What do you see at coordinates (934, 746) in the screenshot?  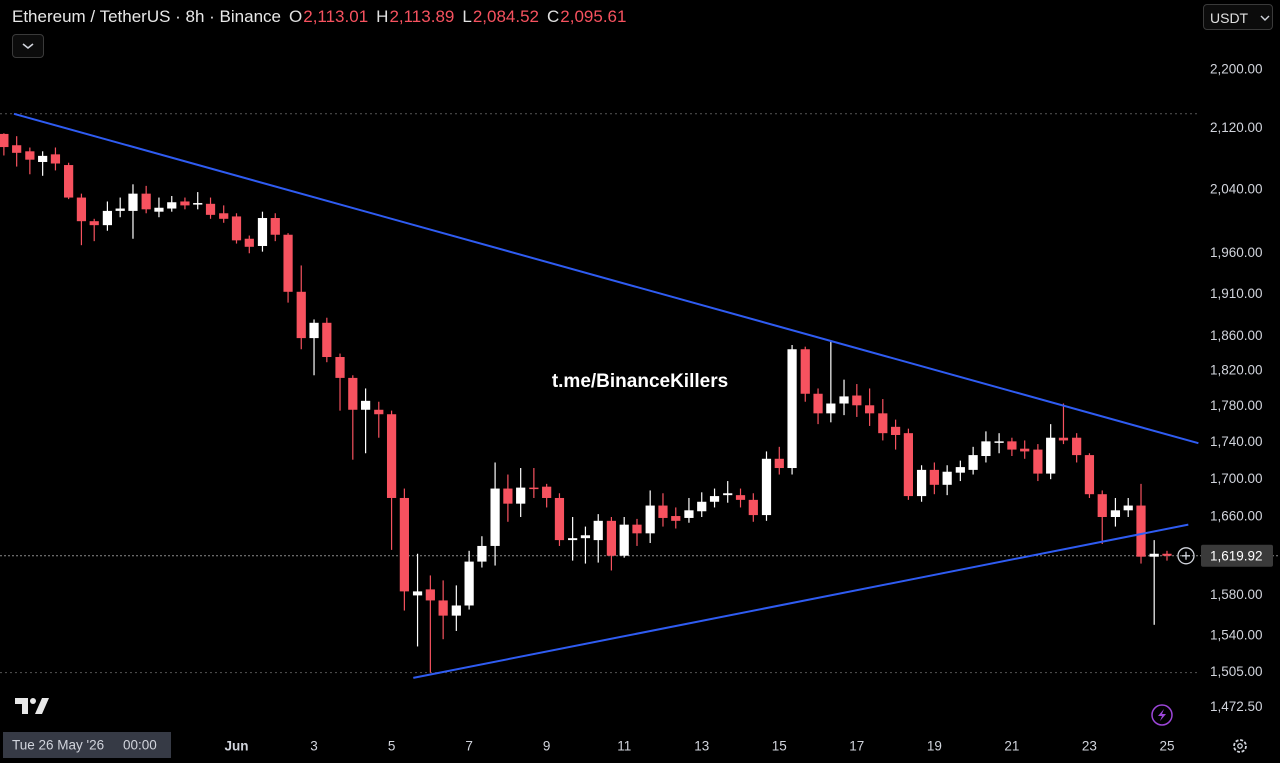 I see `x-tick-label: 19` at bounding box center [934, 746].